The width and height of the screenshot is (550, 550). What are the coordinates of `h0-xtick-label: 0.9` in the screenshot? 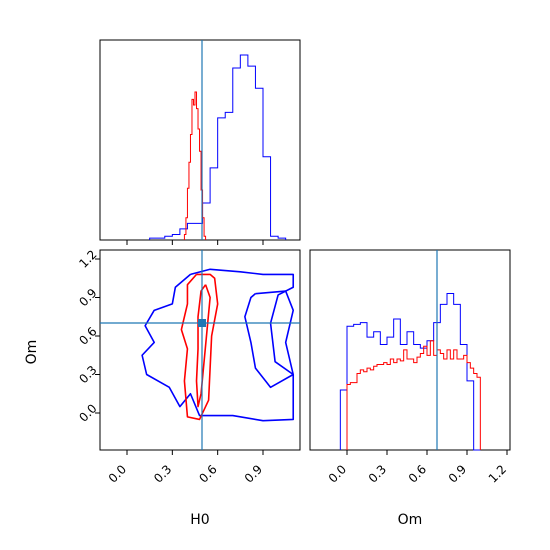 It's located at (253, 473).